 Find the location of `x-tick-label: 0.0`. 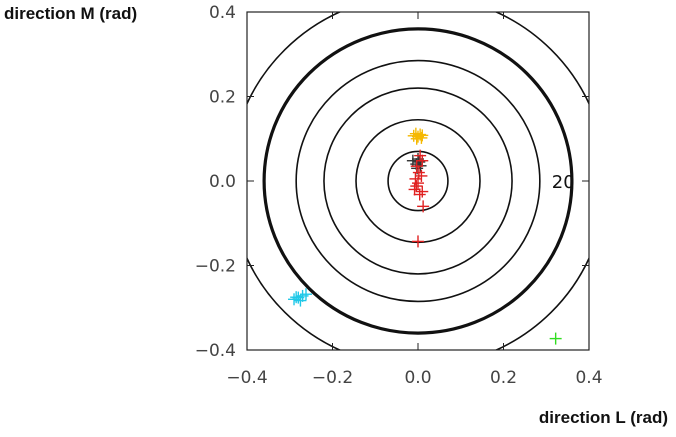

x-tick-label: 0.0 is located at coordinates (417, 378).